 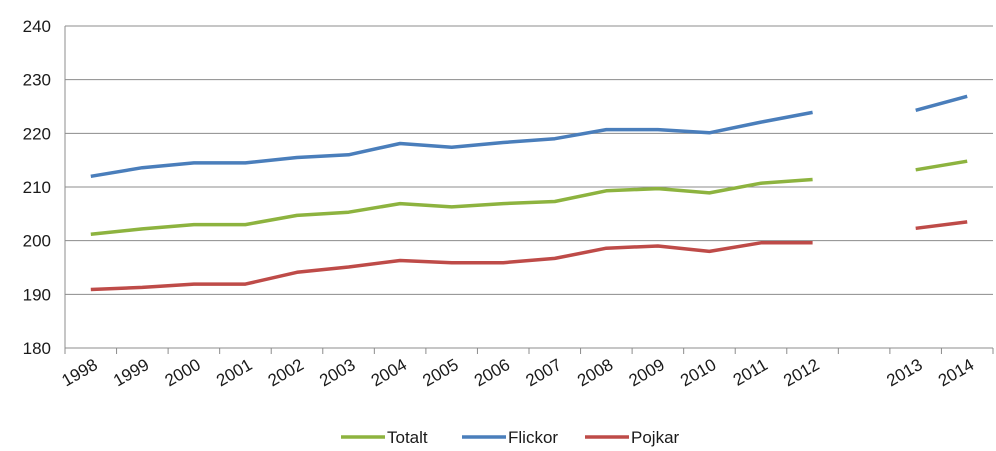 What do you see at coordinates (183, 372) in the screenshot?
I see `x-tick-label-2000: 2000` at bounding box center [183, 372].